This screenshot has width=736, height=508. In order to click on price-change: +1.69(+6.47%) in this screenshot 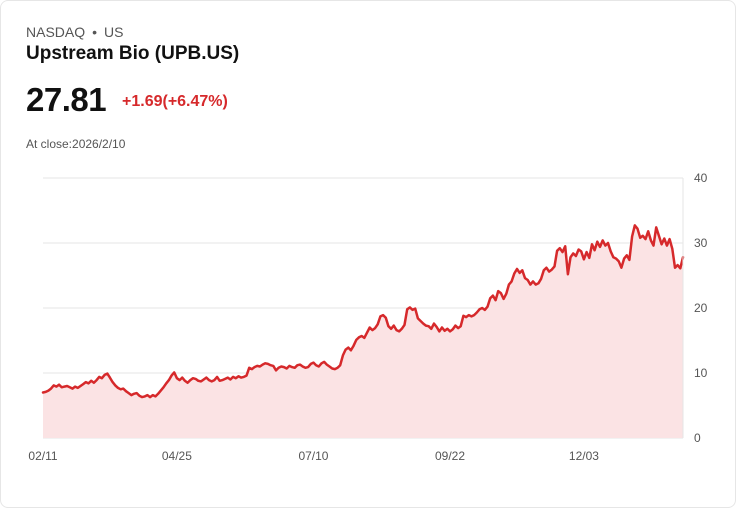, I will do `click(175, 101)`.